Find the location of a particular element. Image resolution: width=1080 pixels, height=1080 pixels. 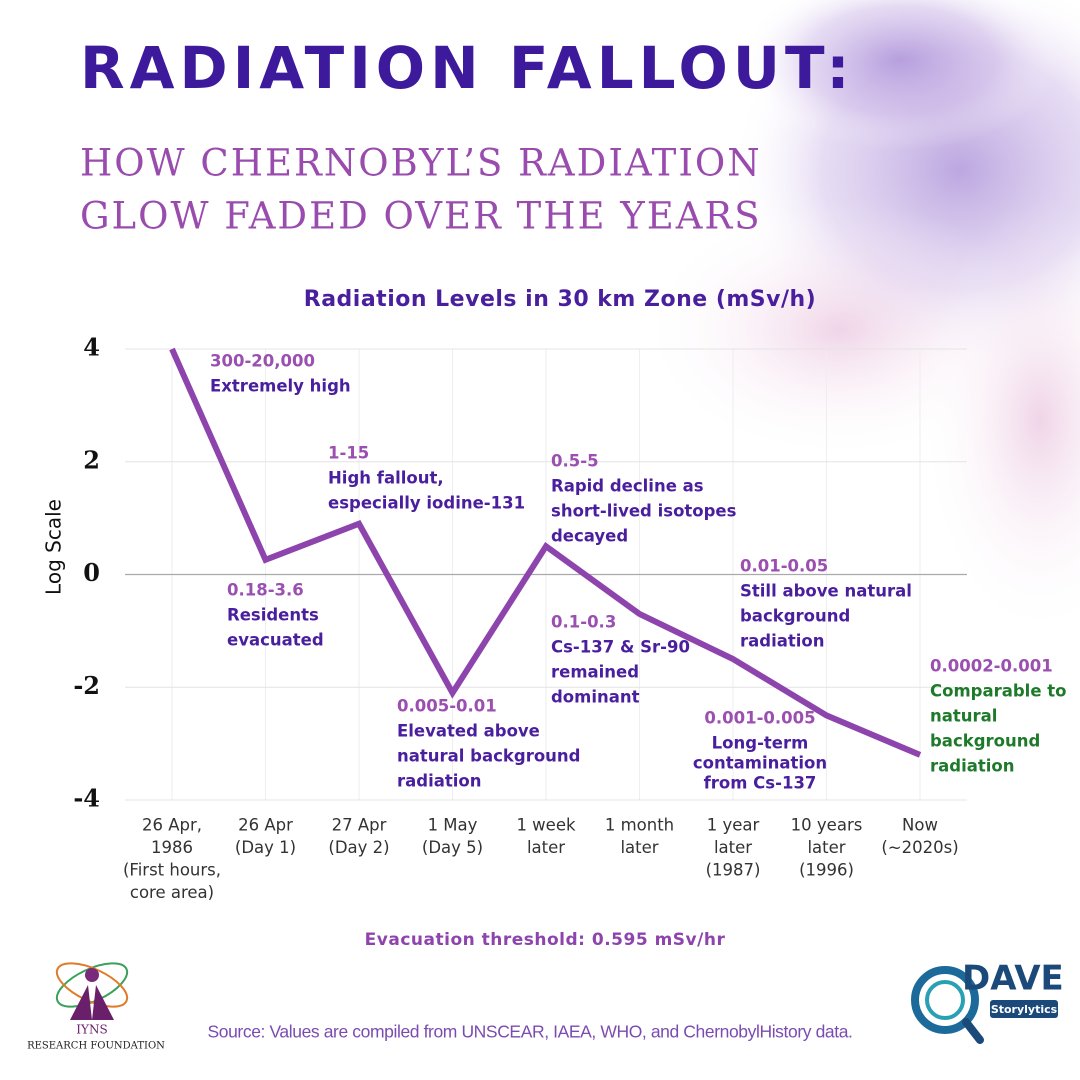

annotation-text: remained is located at coordinates (595, 672).